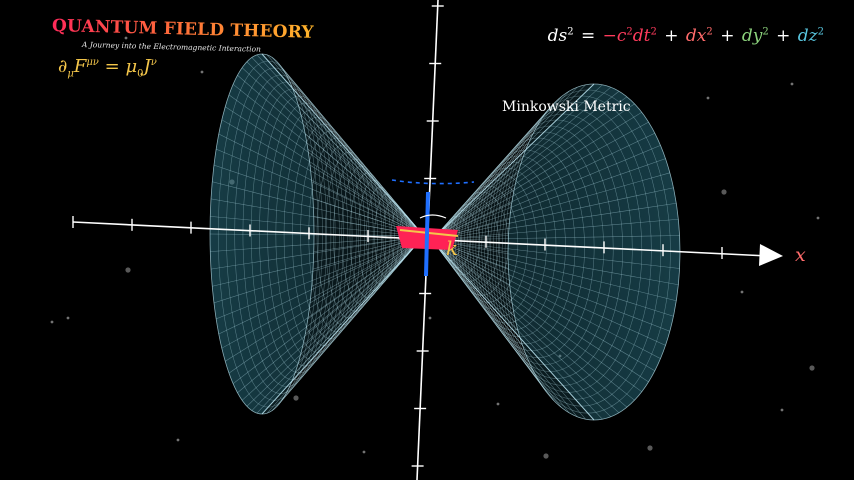 This screenshot has width=854, height=480. I want to click on cone-edge, so click(343, 145).